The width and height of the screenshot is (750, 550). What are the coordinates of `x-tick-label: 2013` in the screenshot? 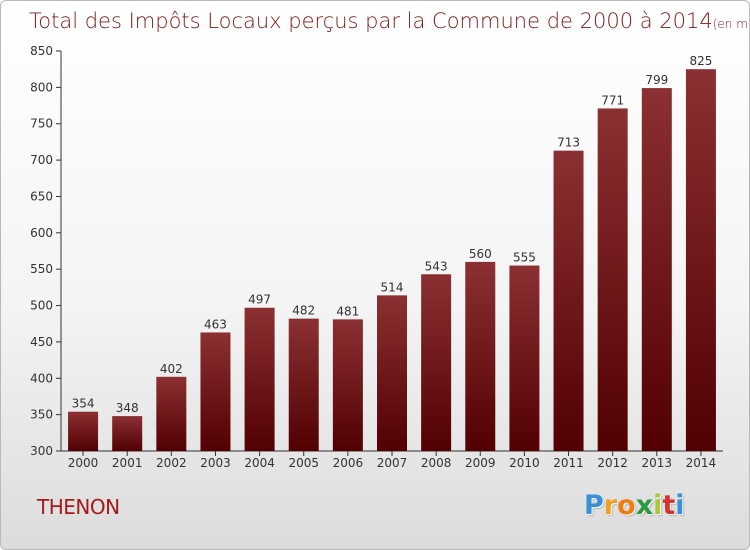 It's located at (657, 463).